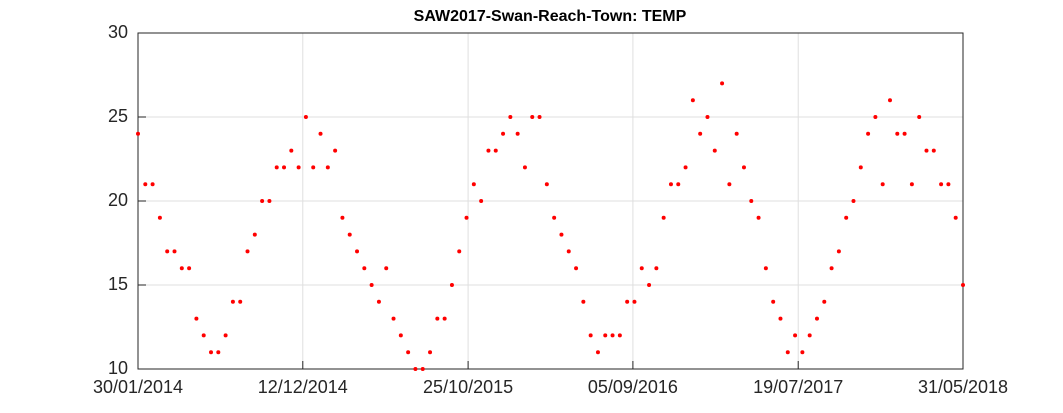  What do you see at coordinates (118, 200) in the screenshot?
I see `y-tick-label: 20` at bounding box center [118, 200].